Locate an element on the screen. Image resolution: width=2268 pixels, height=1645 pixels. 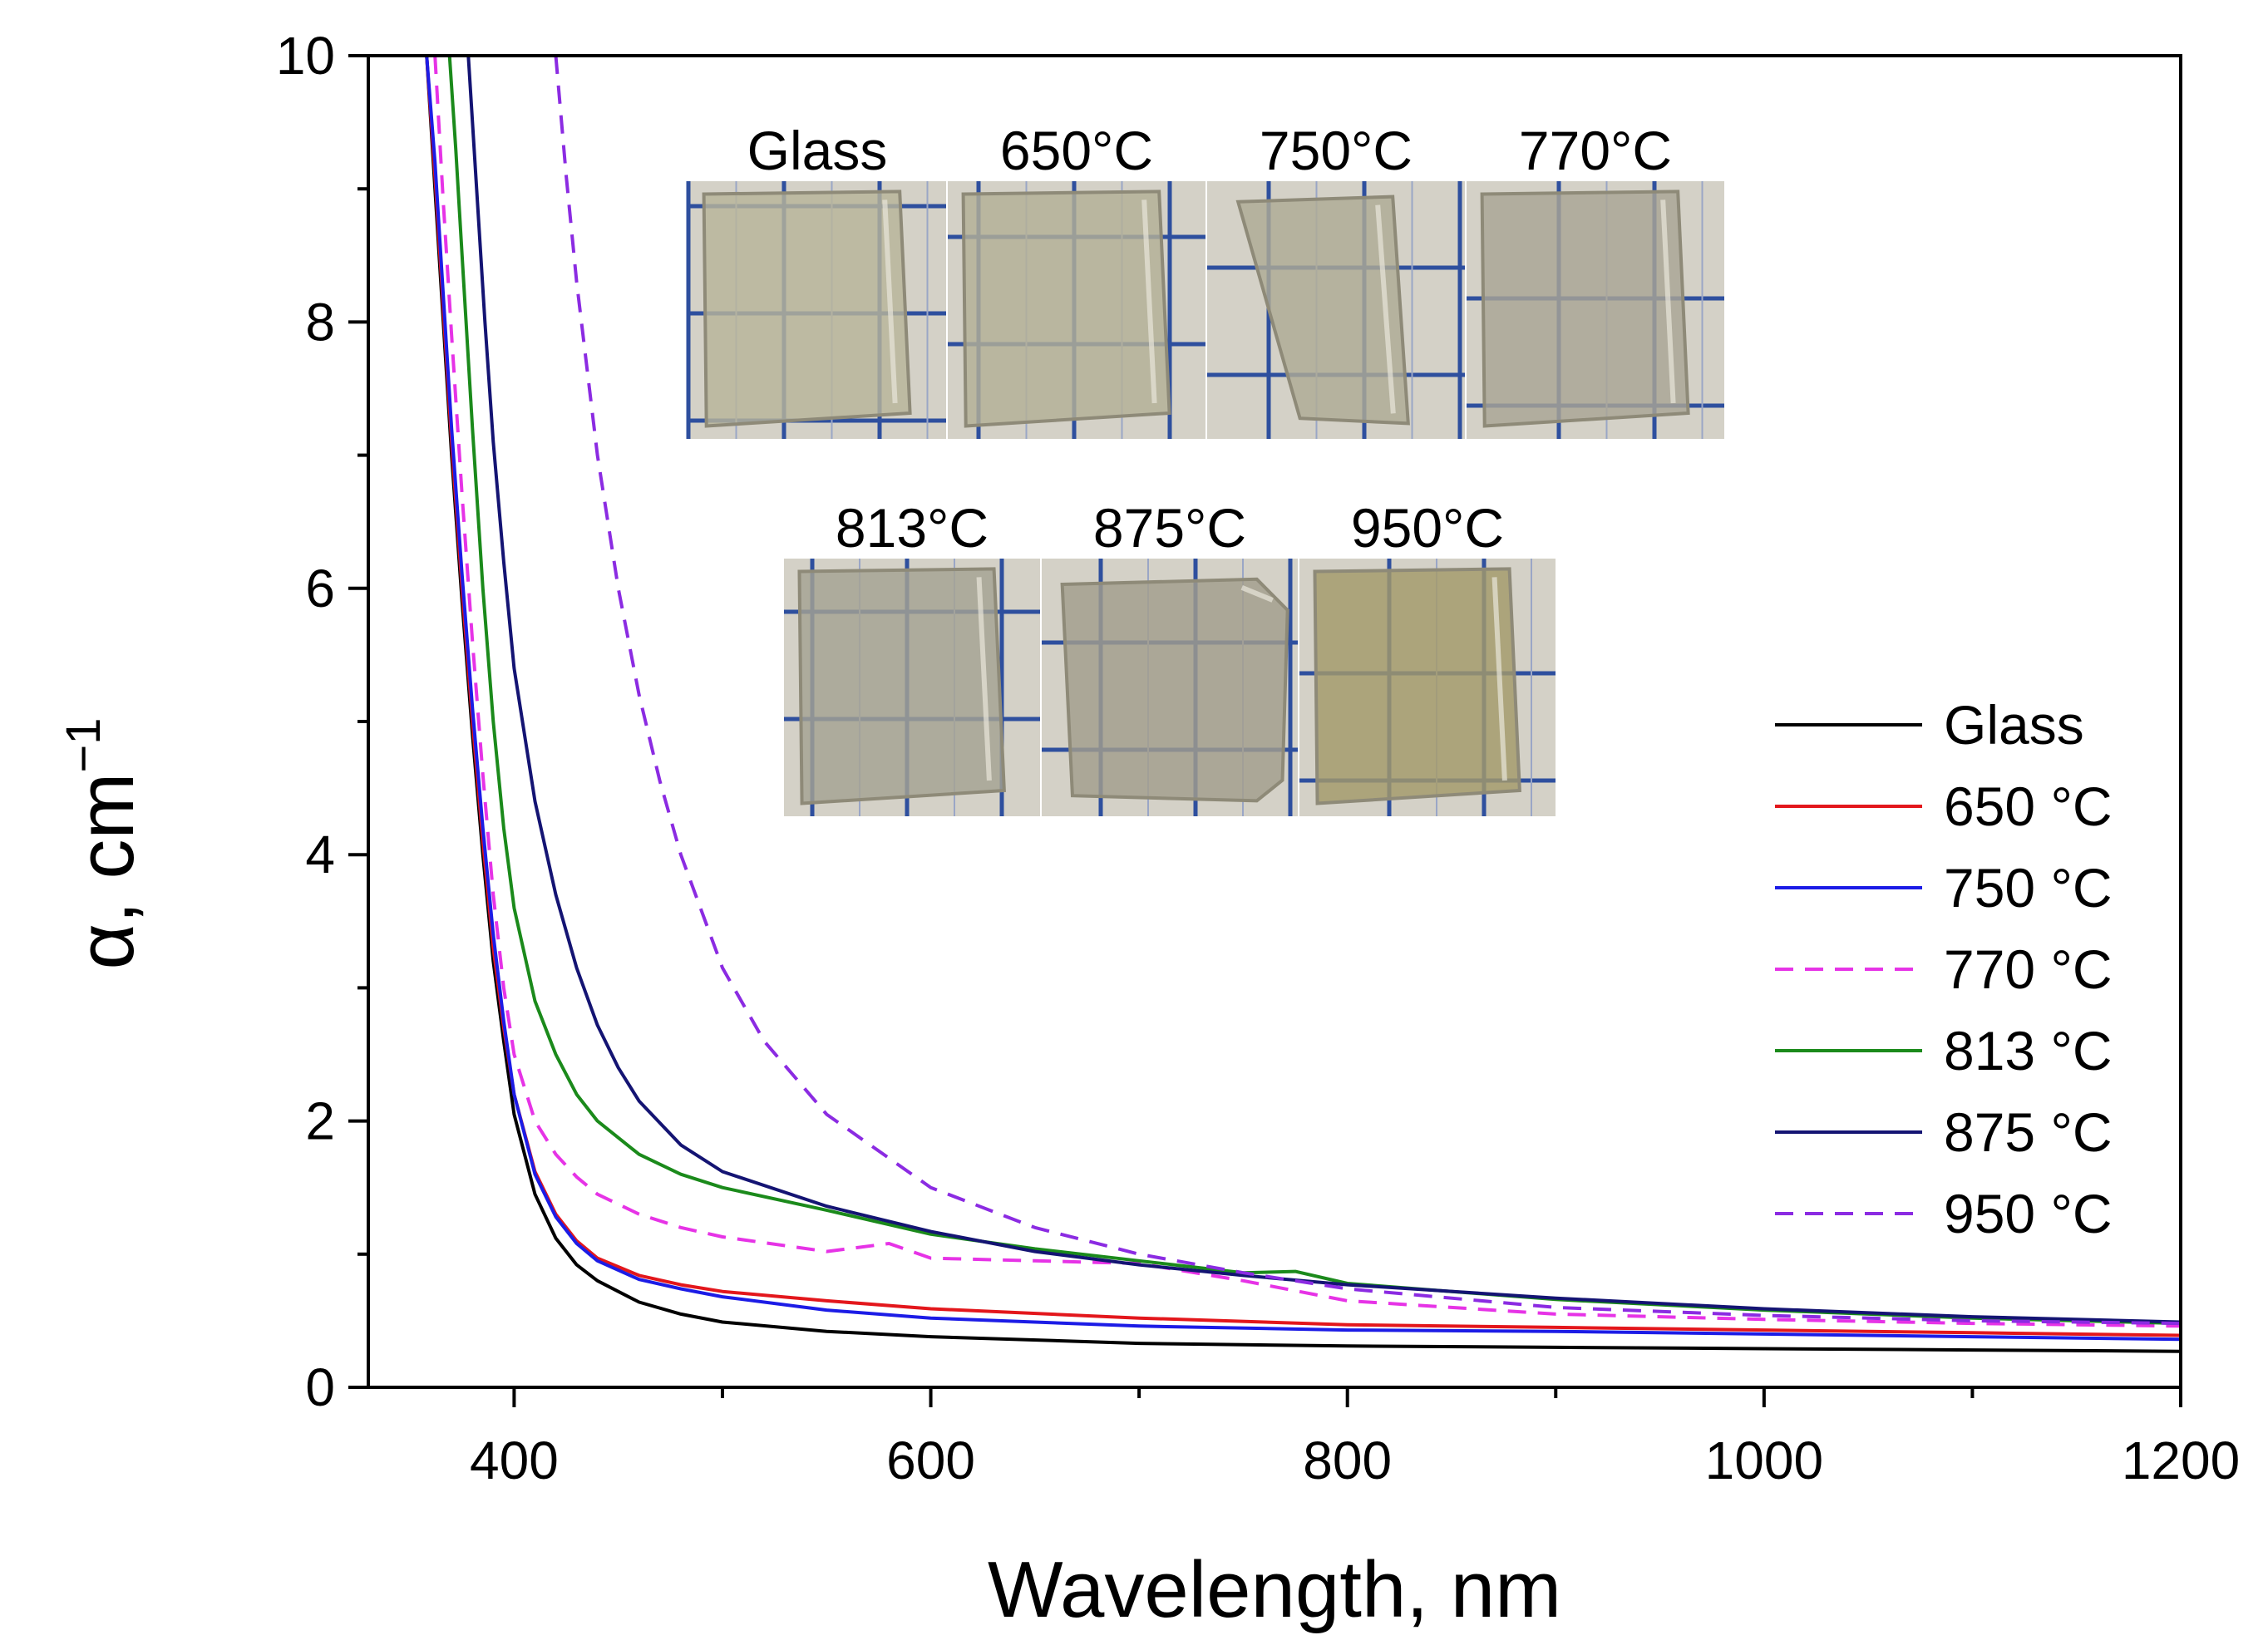
x-tick-label-600: 600 is located at coordinates (931, 1461).